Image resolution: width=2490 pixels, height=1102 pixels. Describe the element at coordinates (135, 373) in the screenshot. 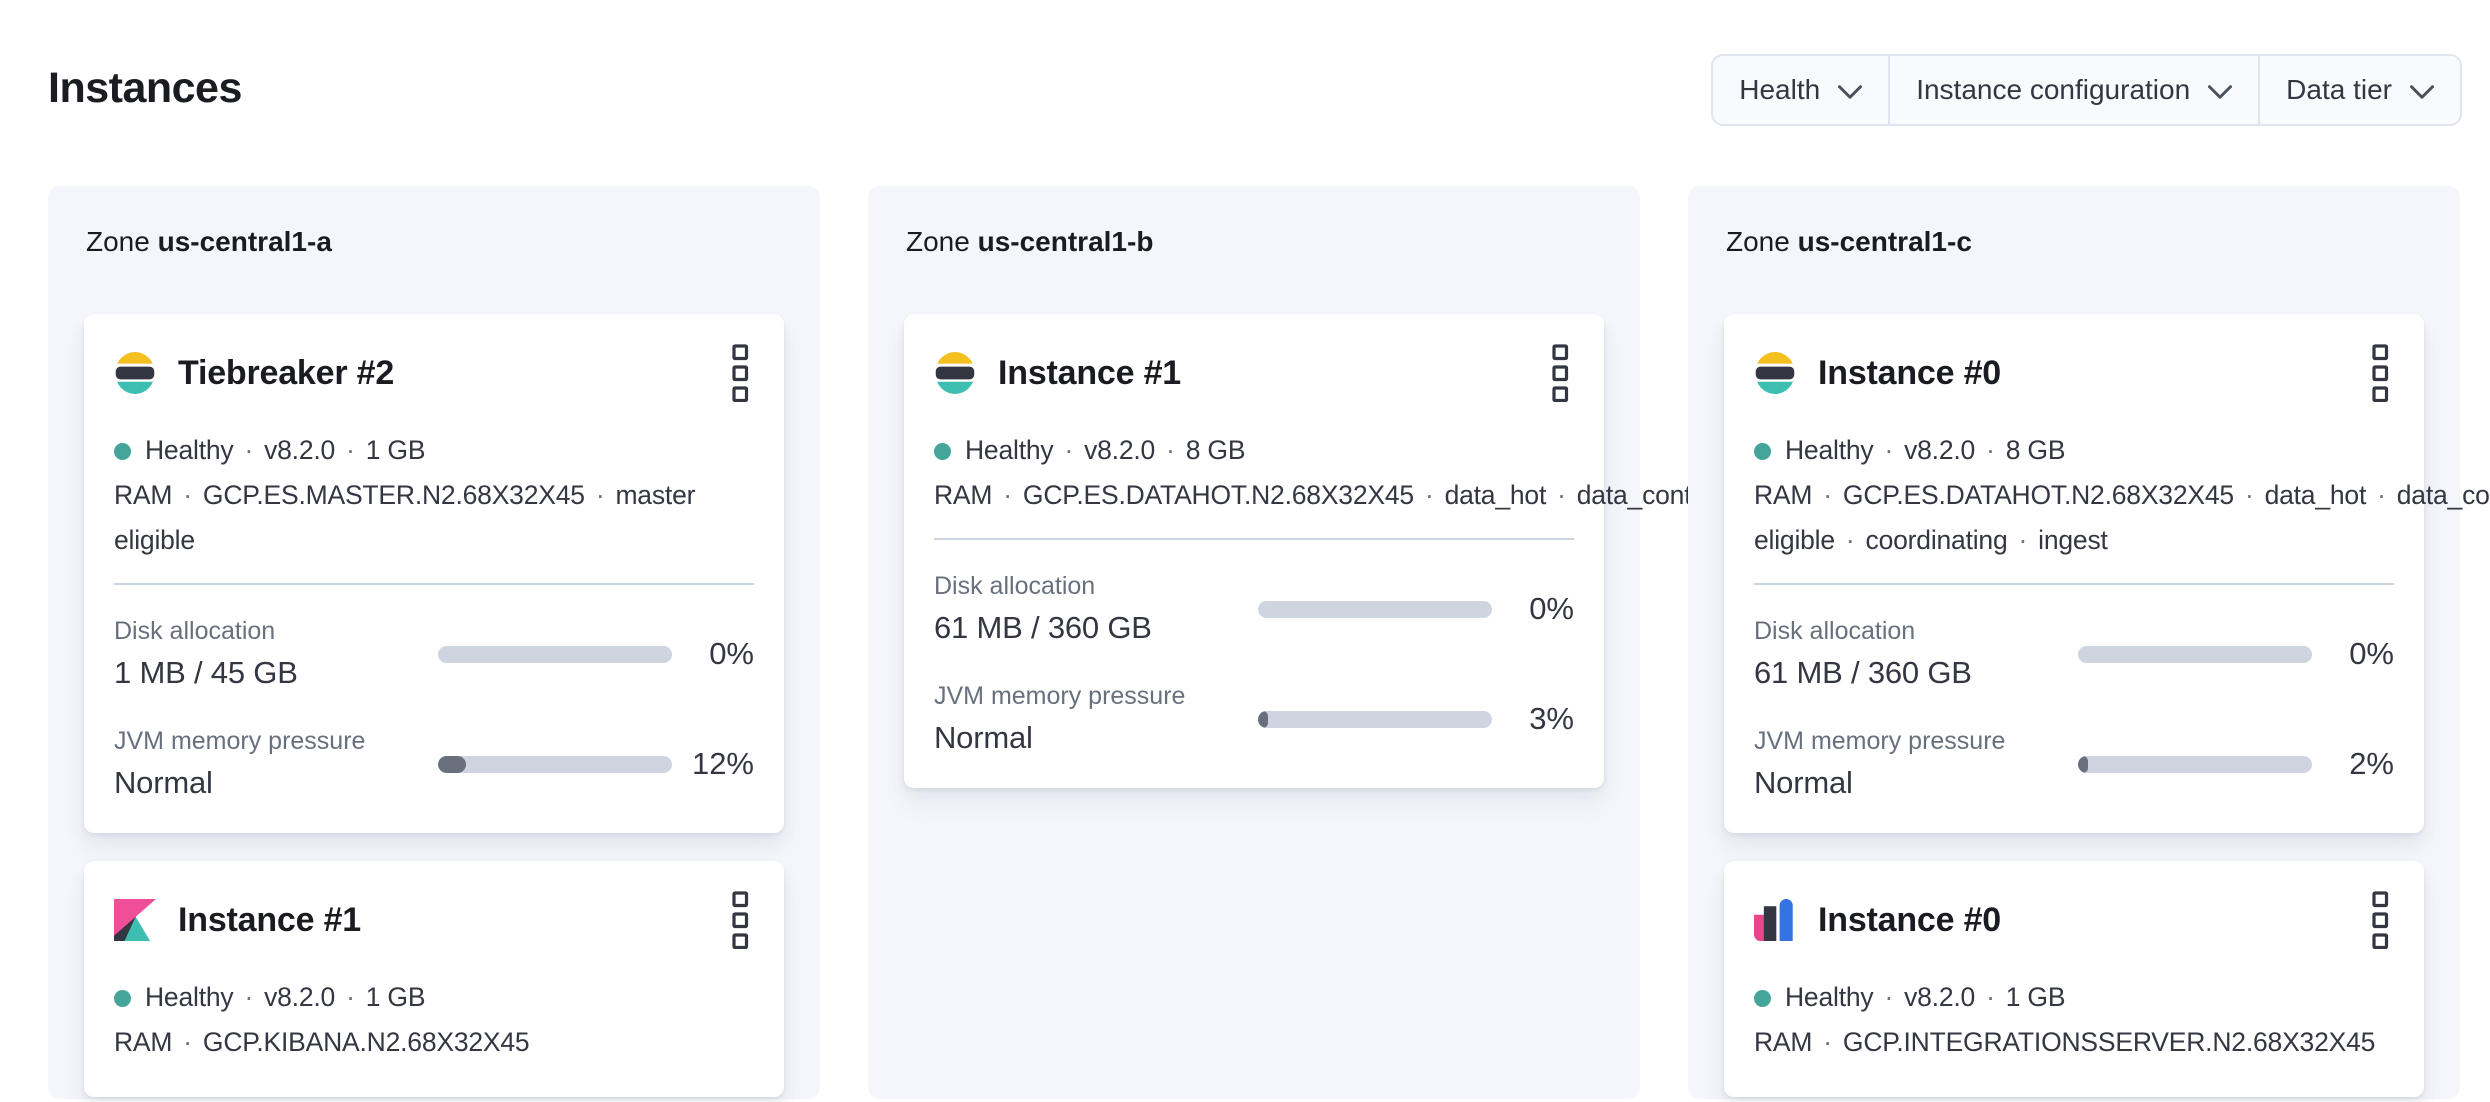

I see `elasticsearch-logo-icon` at that location.